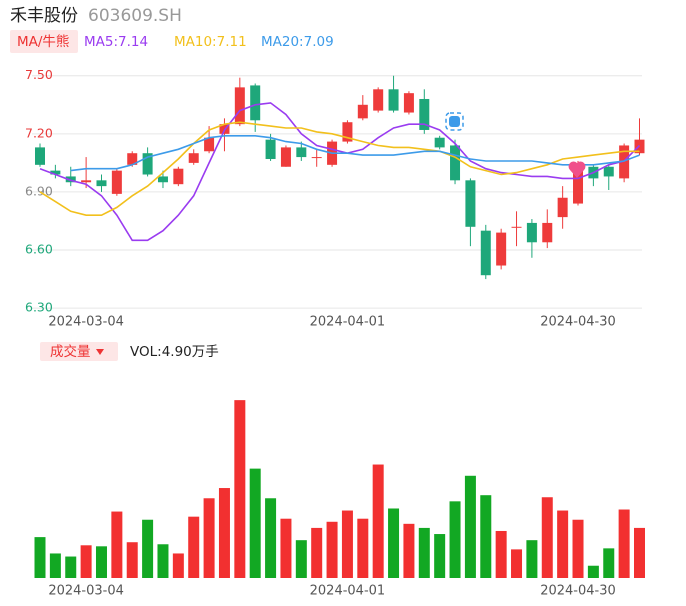 This screenshot has height=606, width=686. I want to click on ma-button-bg, so click(44, 41).